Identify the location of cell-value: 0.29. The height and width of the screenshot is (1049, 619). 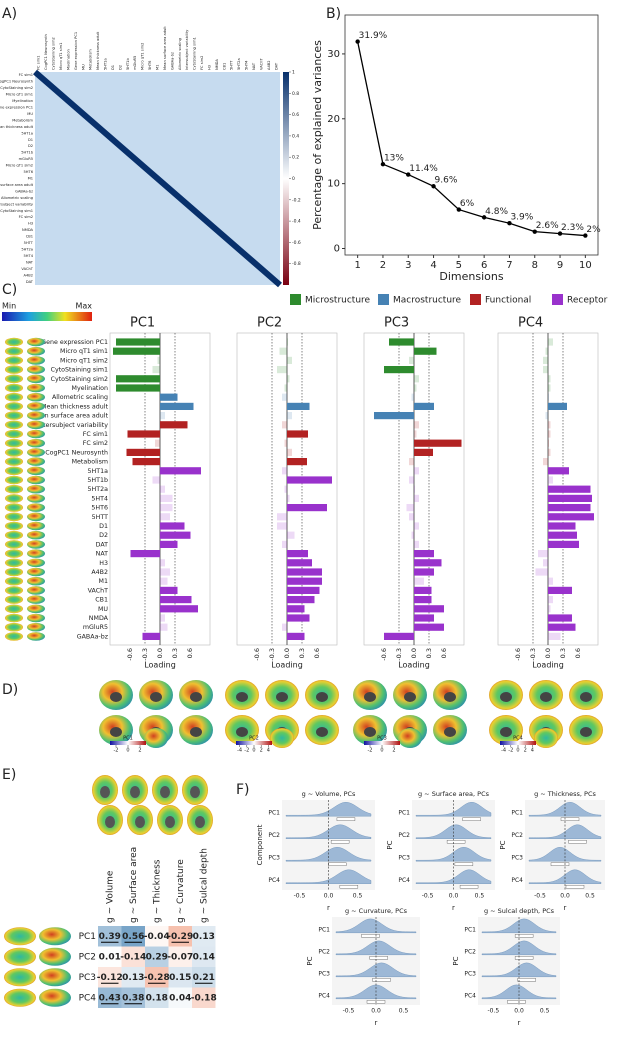
(157, 957).